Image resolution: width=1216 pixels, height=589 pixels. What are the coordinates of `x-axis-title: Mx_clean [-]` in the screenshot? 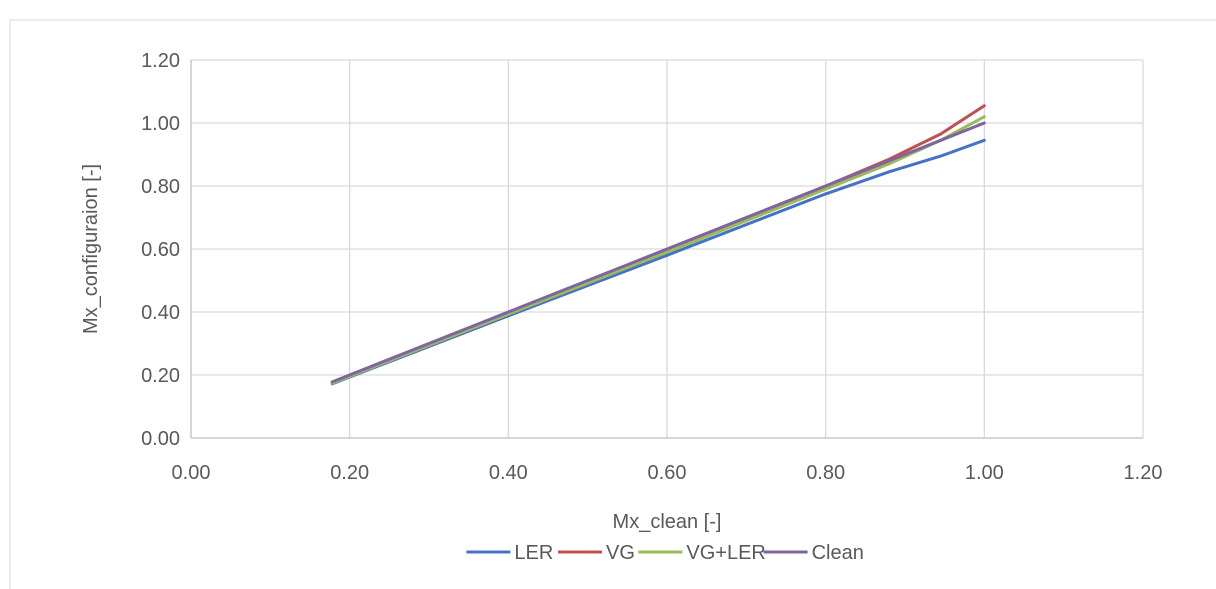 It's located at (667, 522).